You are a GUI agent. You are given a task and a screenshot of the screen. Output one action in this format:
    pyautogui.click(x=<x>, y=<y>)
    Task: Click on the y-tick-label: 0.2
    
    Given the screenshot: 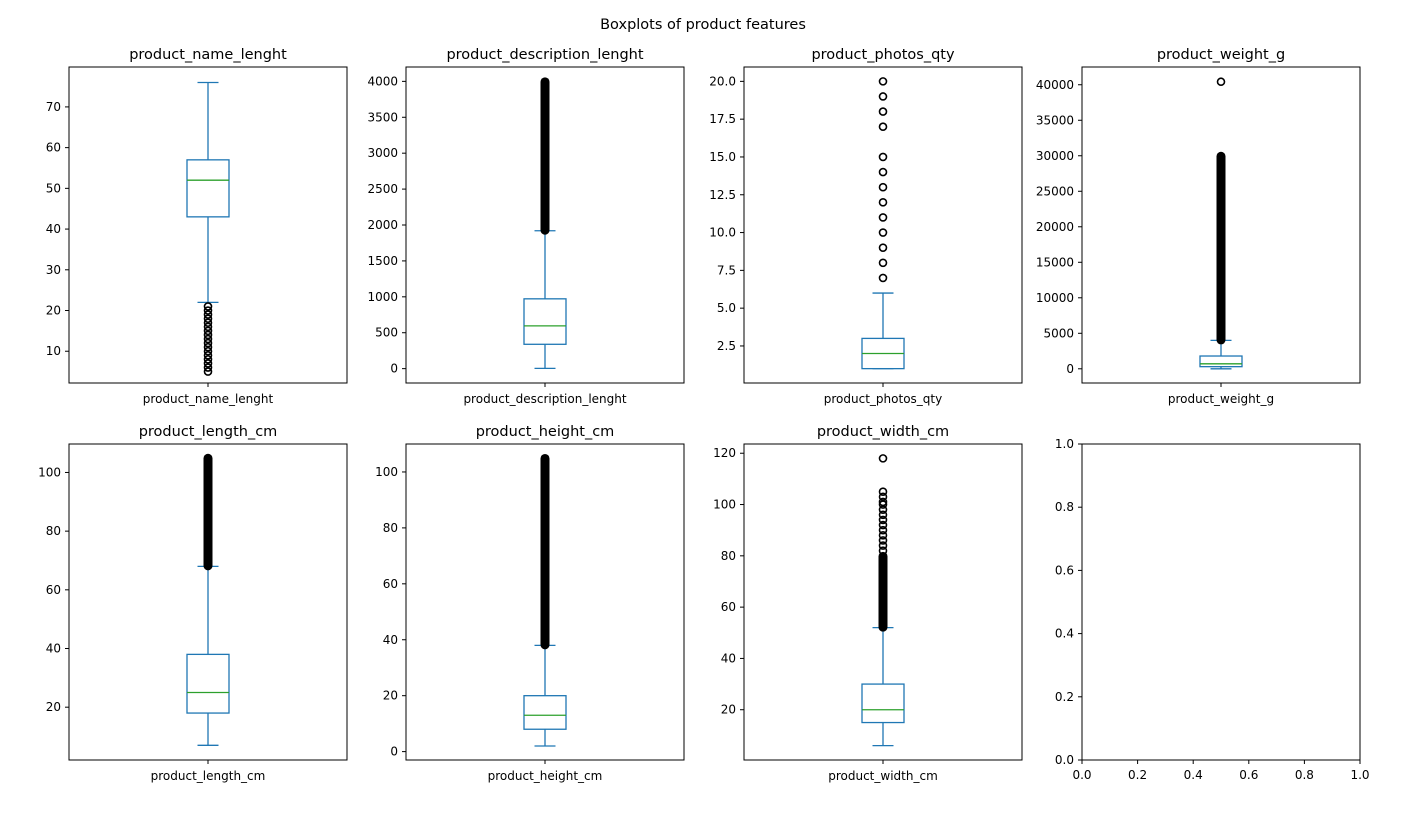 What is the action you would take?
    pyautogui.click(x=1064, y=697)
    